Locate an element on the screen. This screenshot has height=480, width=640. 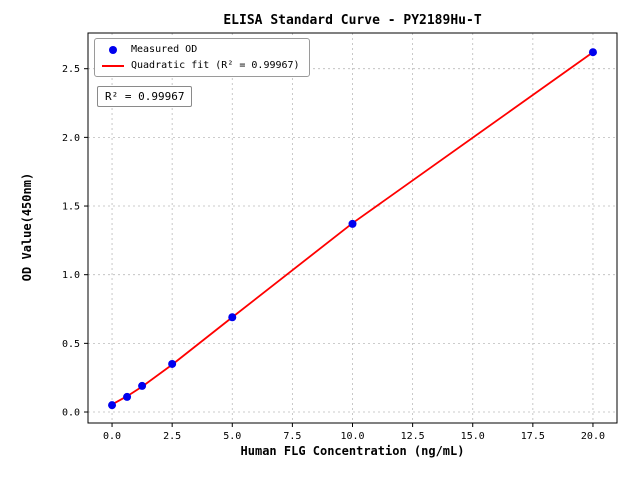
chart-title: ELISA Standard Curve - PY2189Hu-T is located at coordinates (352, 20).